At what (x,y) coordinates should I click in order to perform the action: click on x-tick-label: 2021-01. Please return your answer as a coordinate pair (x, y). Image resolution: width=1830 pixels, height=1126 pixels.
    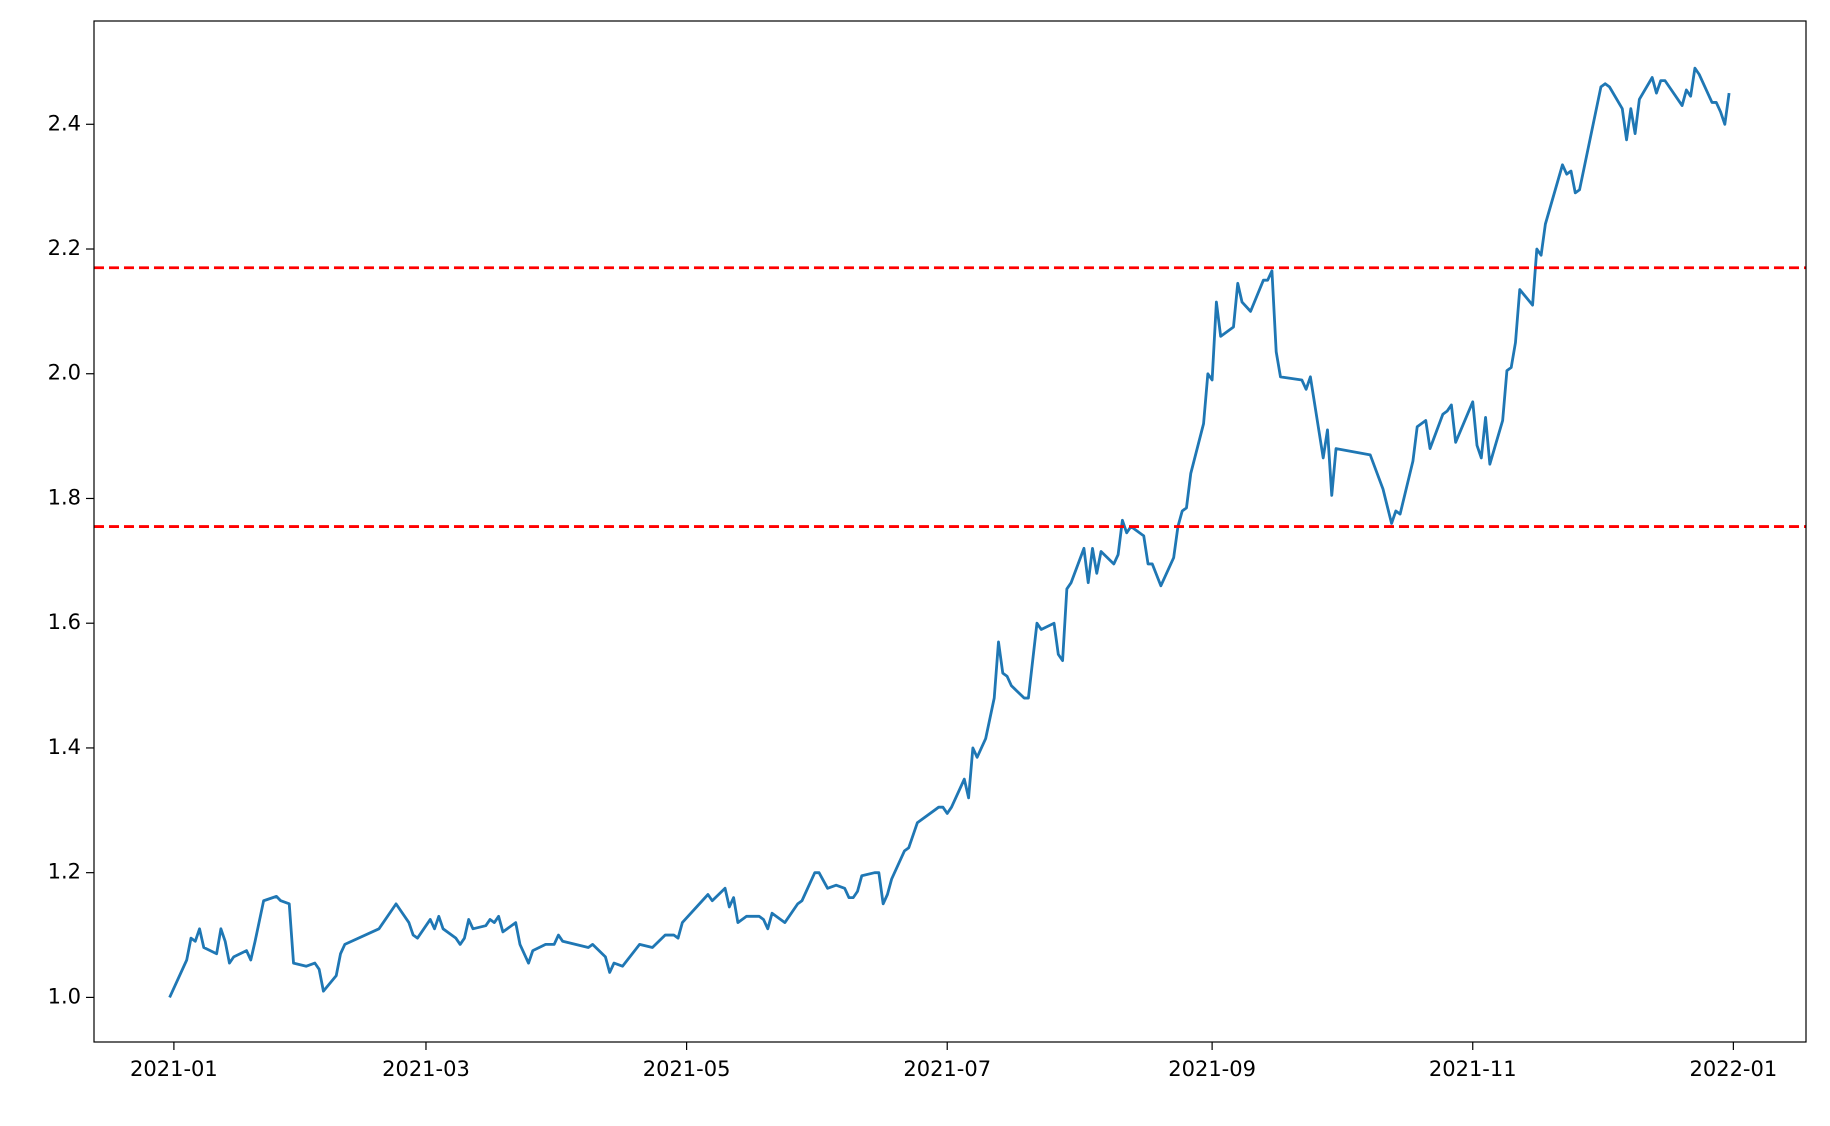
    Looking at the image, I should click on (174, 1069).